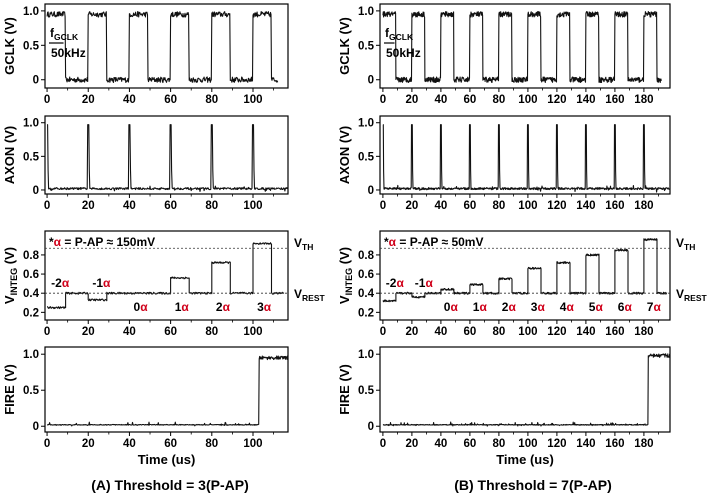 The height and width of the screenshot is (497, 708). Describe the element at coordinates (567, 307) in the screenshot. I see `step-label: 4α` at that location.